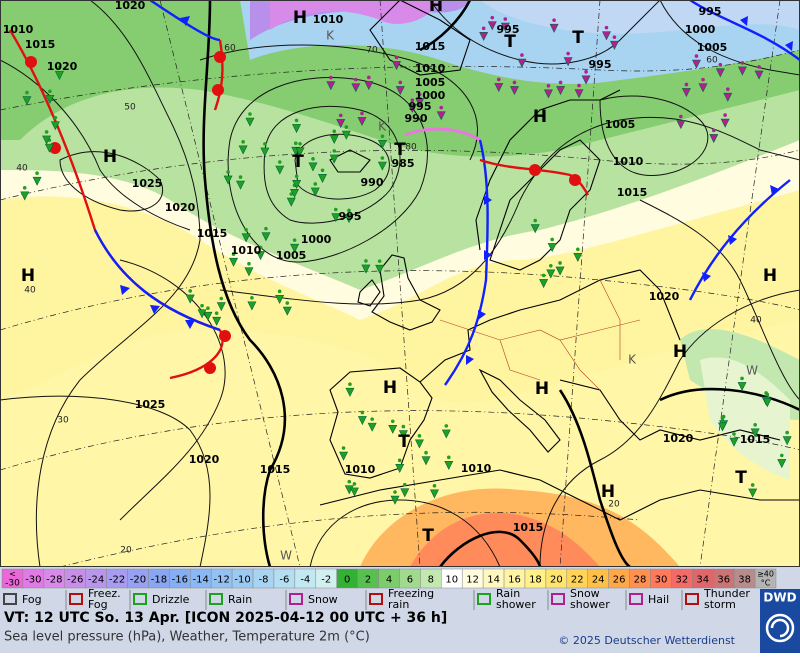  What do you see at coordinates (658, 599) in the screenshot?
I see `legend-label: Hail` at bounding box center [658, 599].